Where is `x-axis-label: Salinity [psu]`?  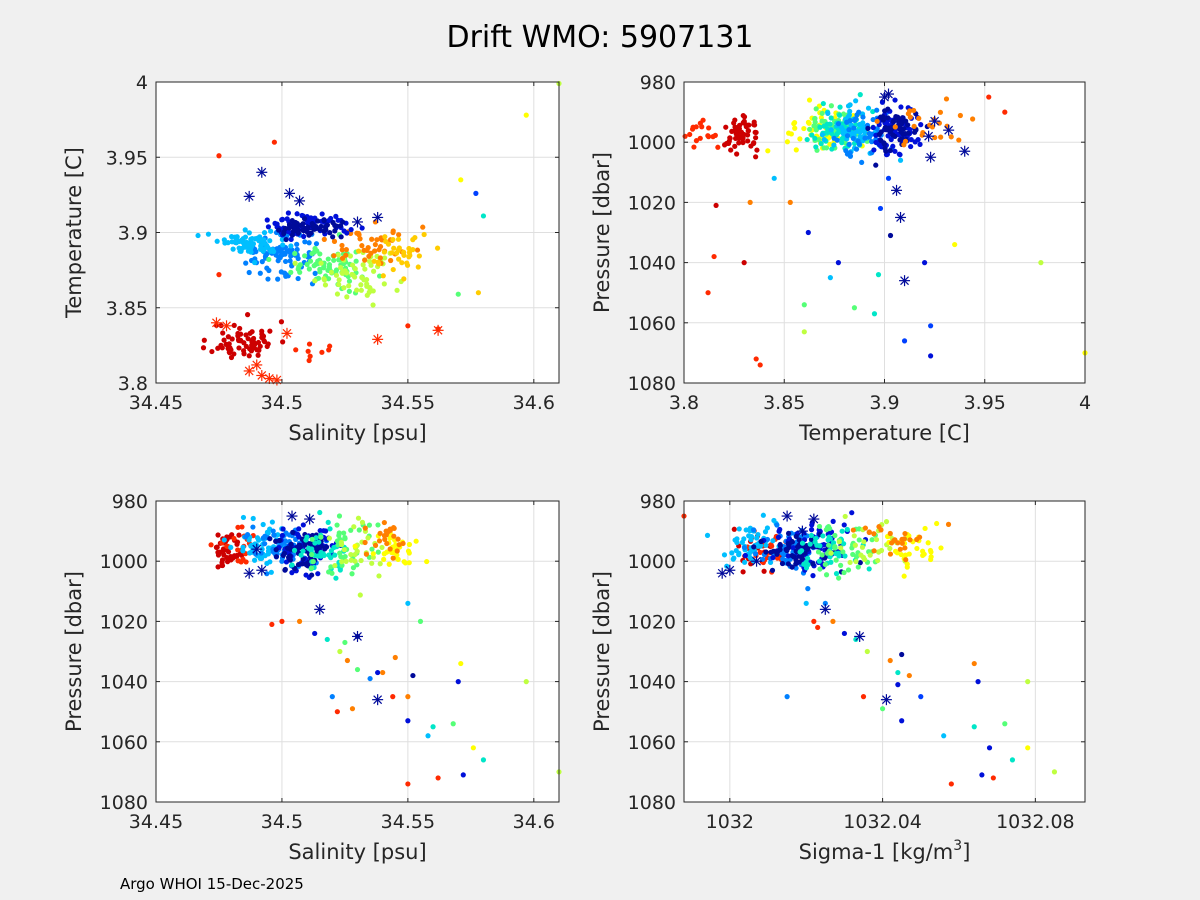 x-axis-label: Salinity [psu] is located at coordinates (357, 852).